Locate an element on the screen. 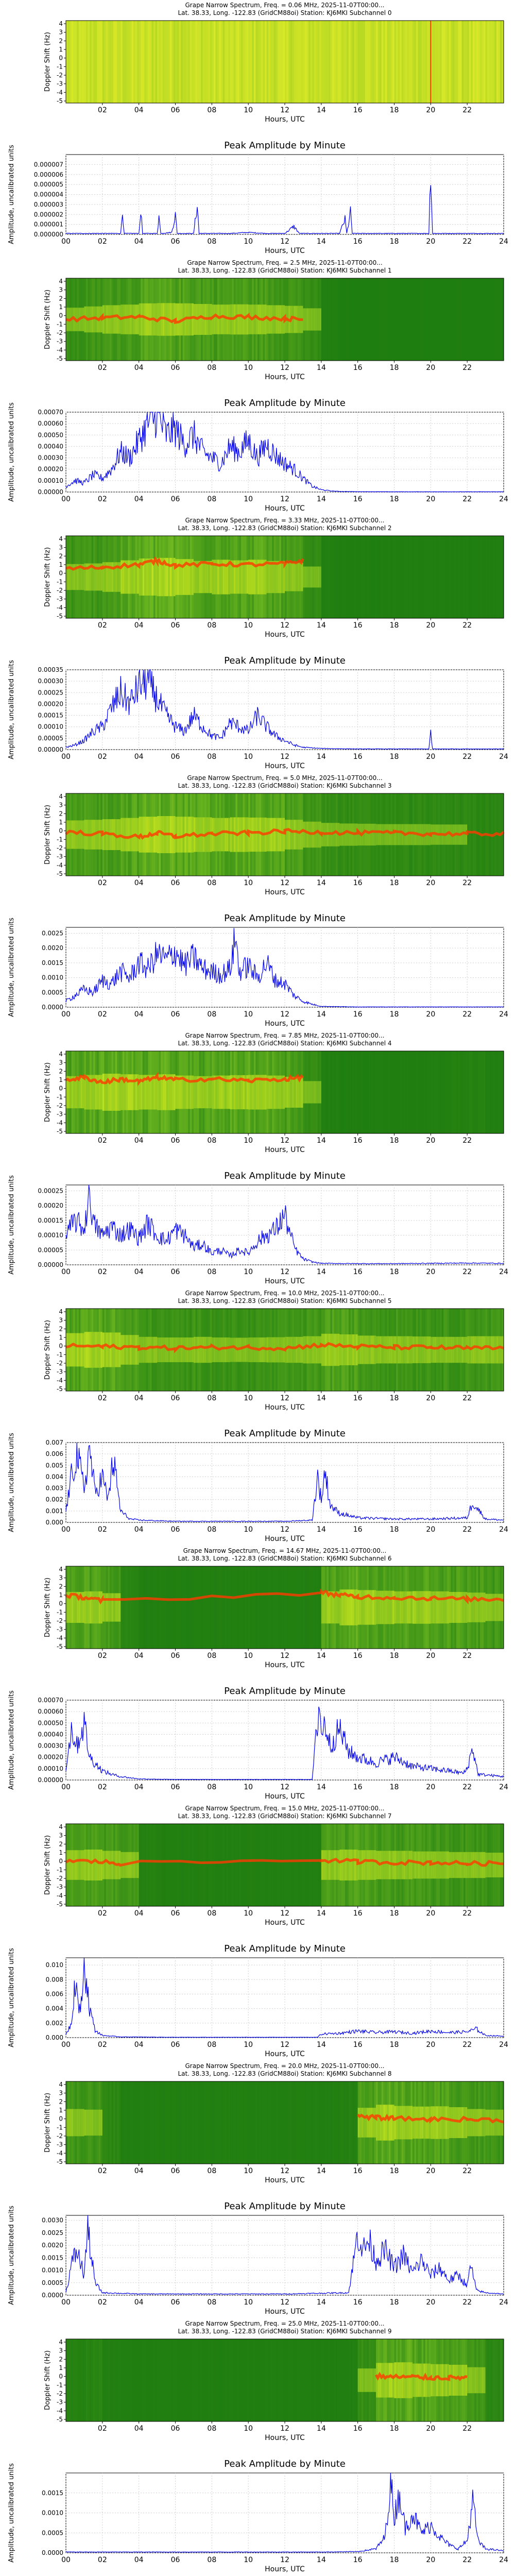  amplitude-title: Peak Amplitude by Minute is located at coordinates (285, 918).